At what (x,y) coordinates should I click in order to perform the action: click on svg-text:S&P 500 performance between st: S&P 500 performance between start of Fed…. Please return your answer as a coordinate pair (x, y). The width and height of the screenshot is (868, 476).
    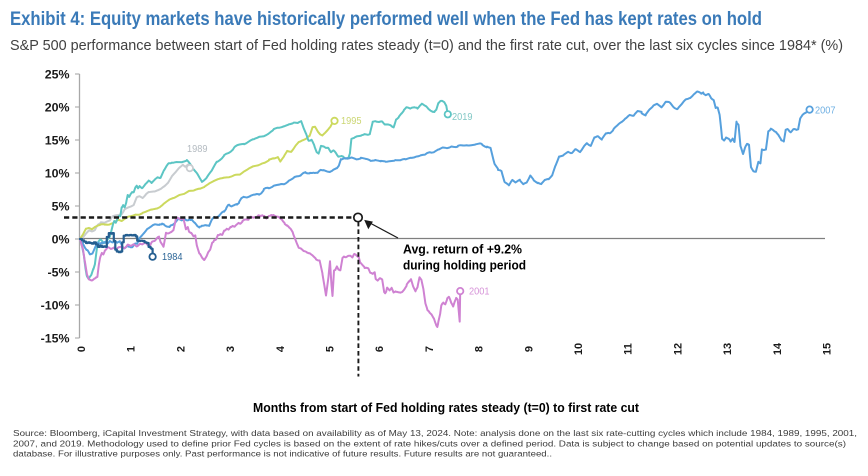
    Looking at the image, I should click on (426, 45).